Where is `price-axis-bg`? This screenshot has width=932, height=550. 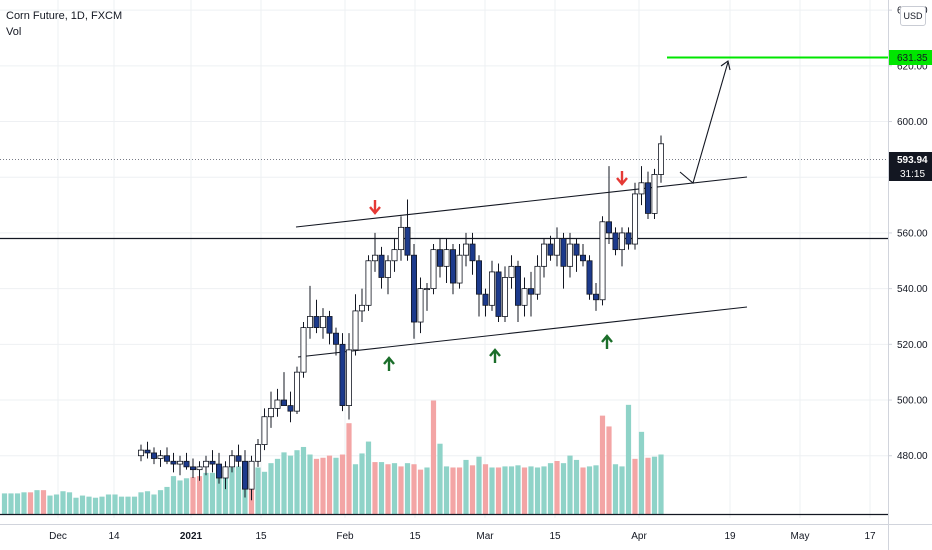
price-axis-bg is located at coordinates (910, 275).